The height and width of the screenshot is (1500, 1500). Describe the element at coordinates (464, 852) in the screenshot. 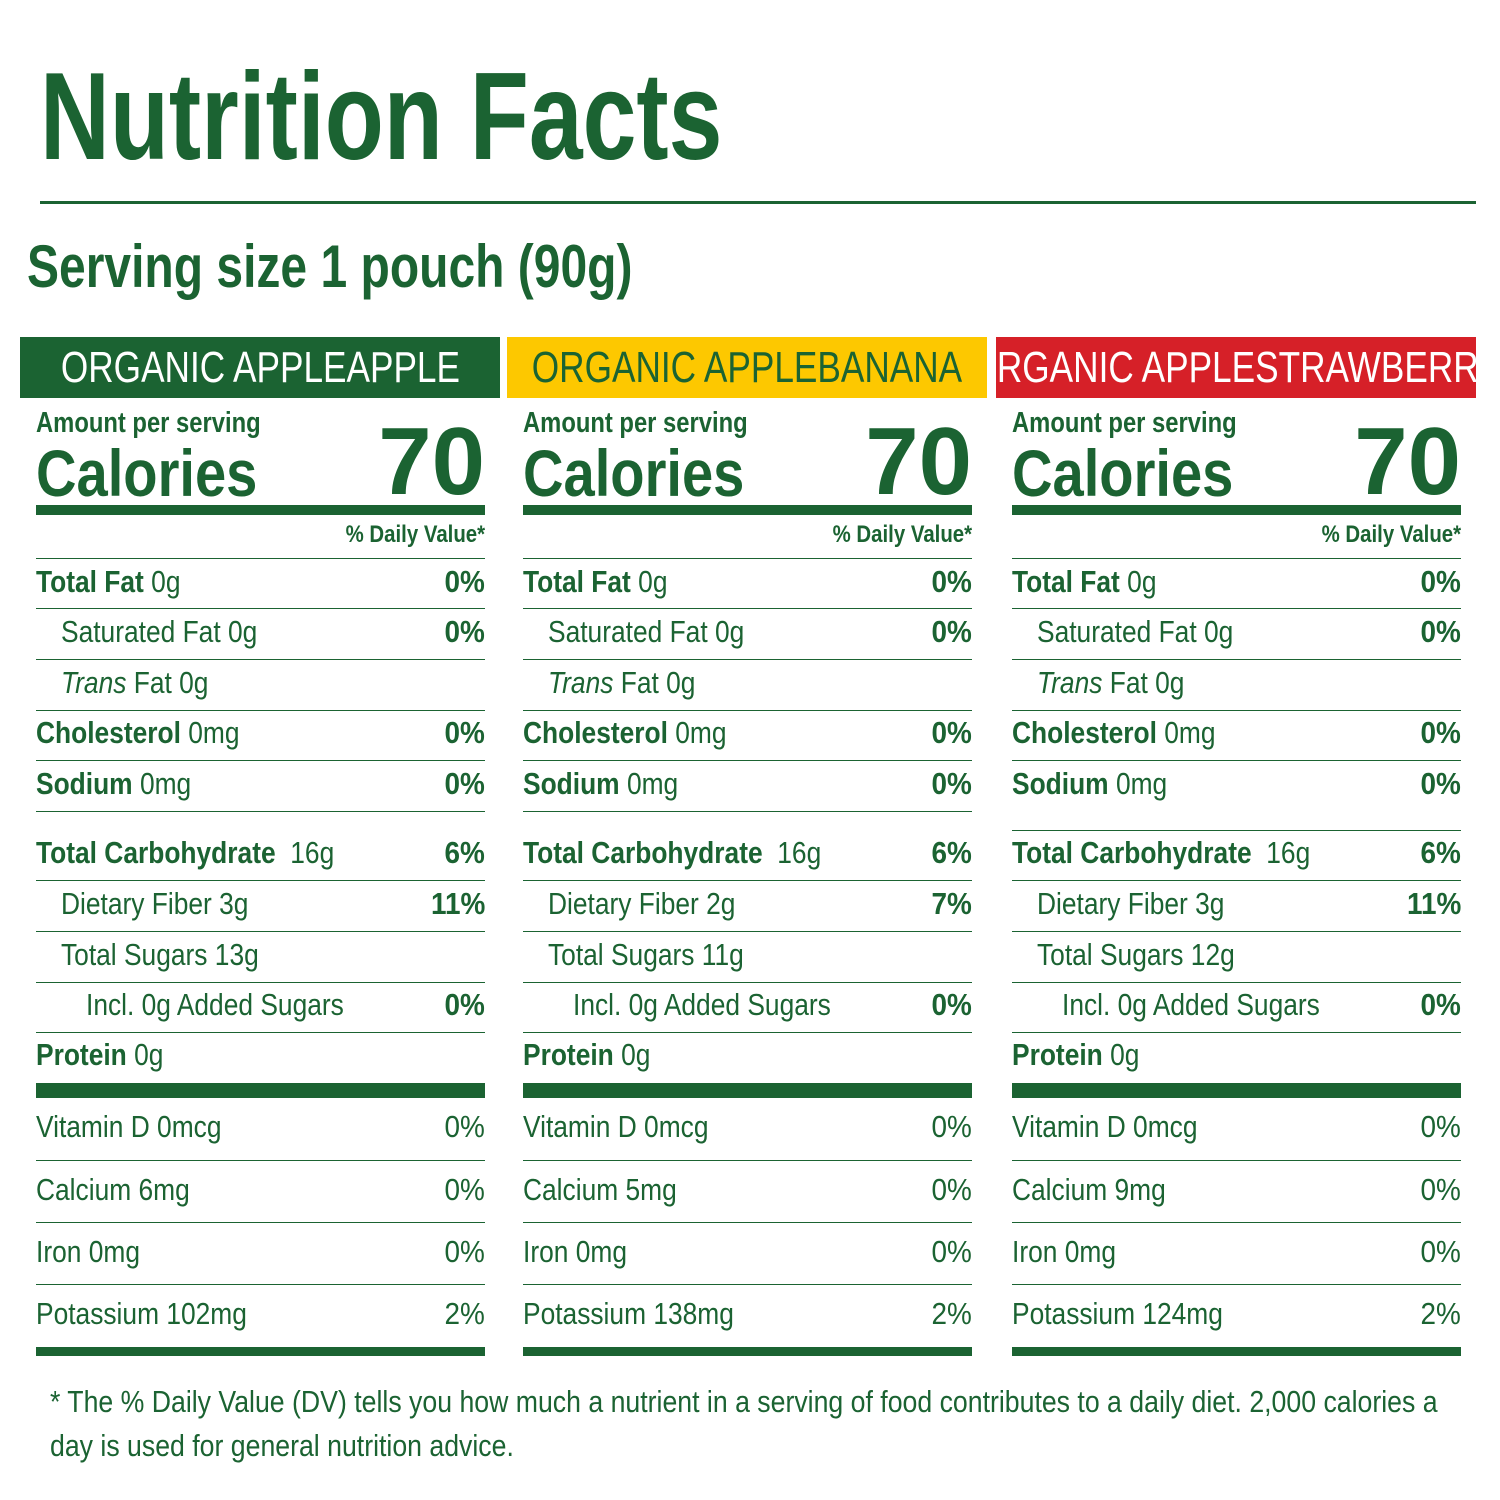

I see `daily-value: 6%` at that location.